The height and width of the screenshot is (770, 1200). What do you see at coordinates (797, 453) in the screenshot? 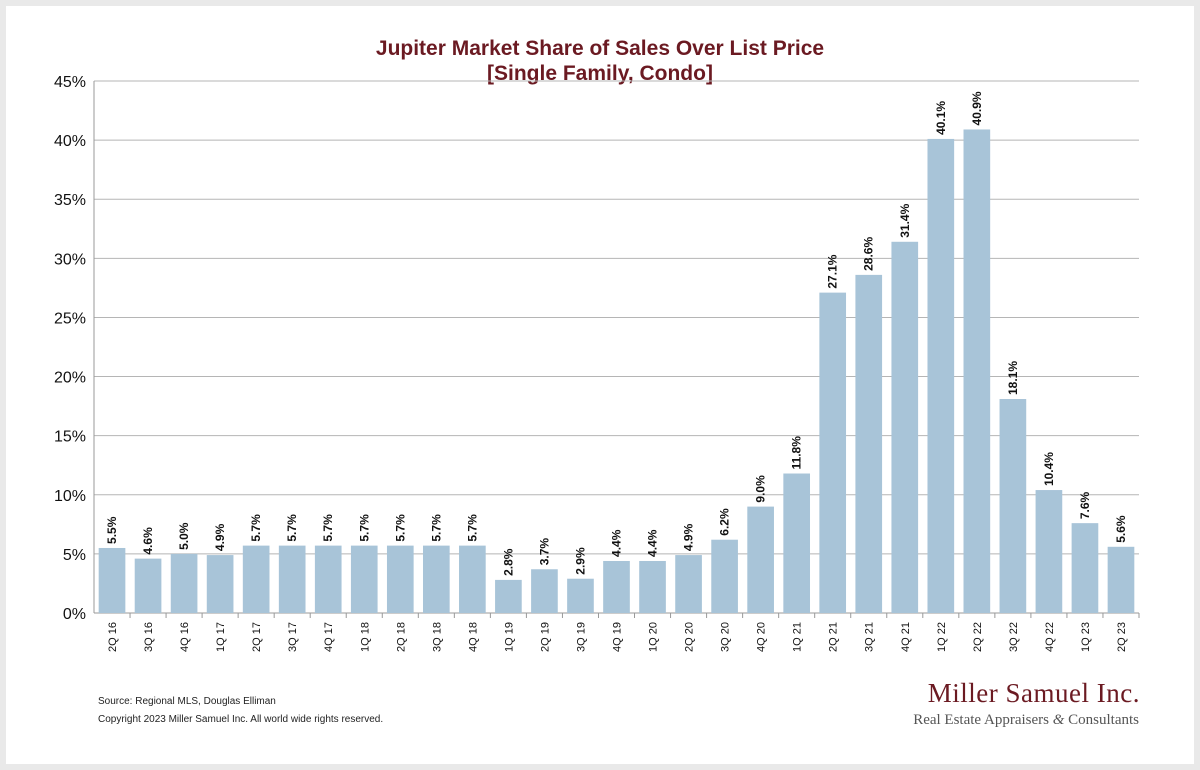
I see `data-label: 11.8%` at bounding box center [797, 453].